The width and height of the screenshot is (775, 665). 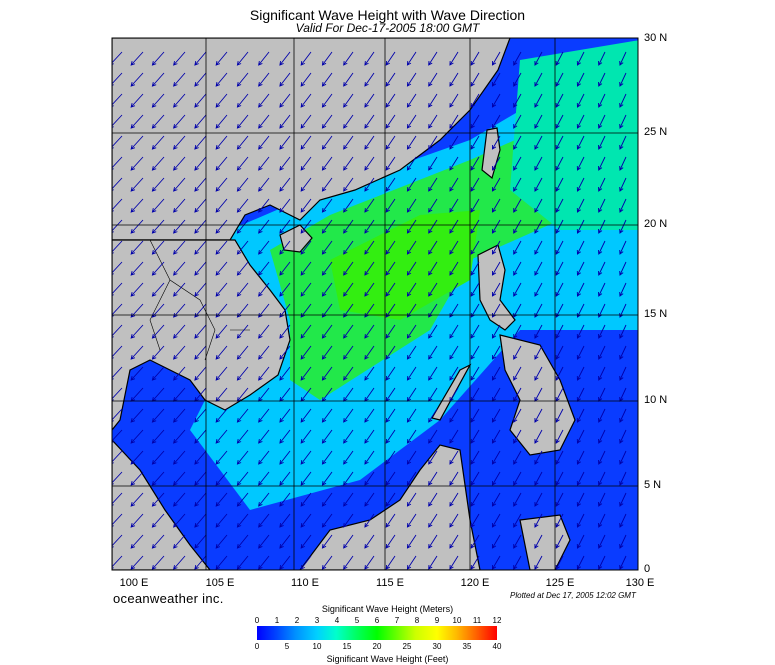 I want to click on colorbar, so click(x=377, y=633).